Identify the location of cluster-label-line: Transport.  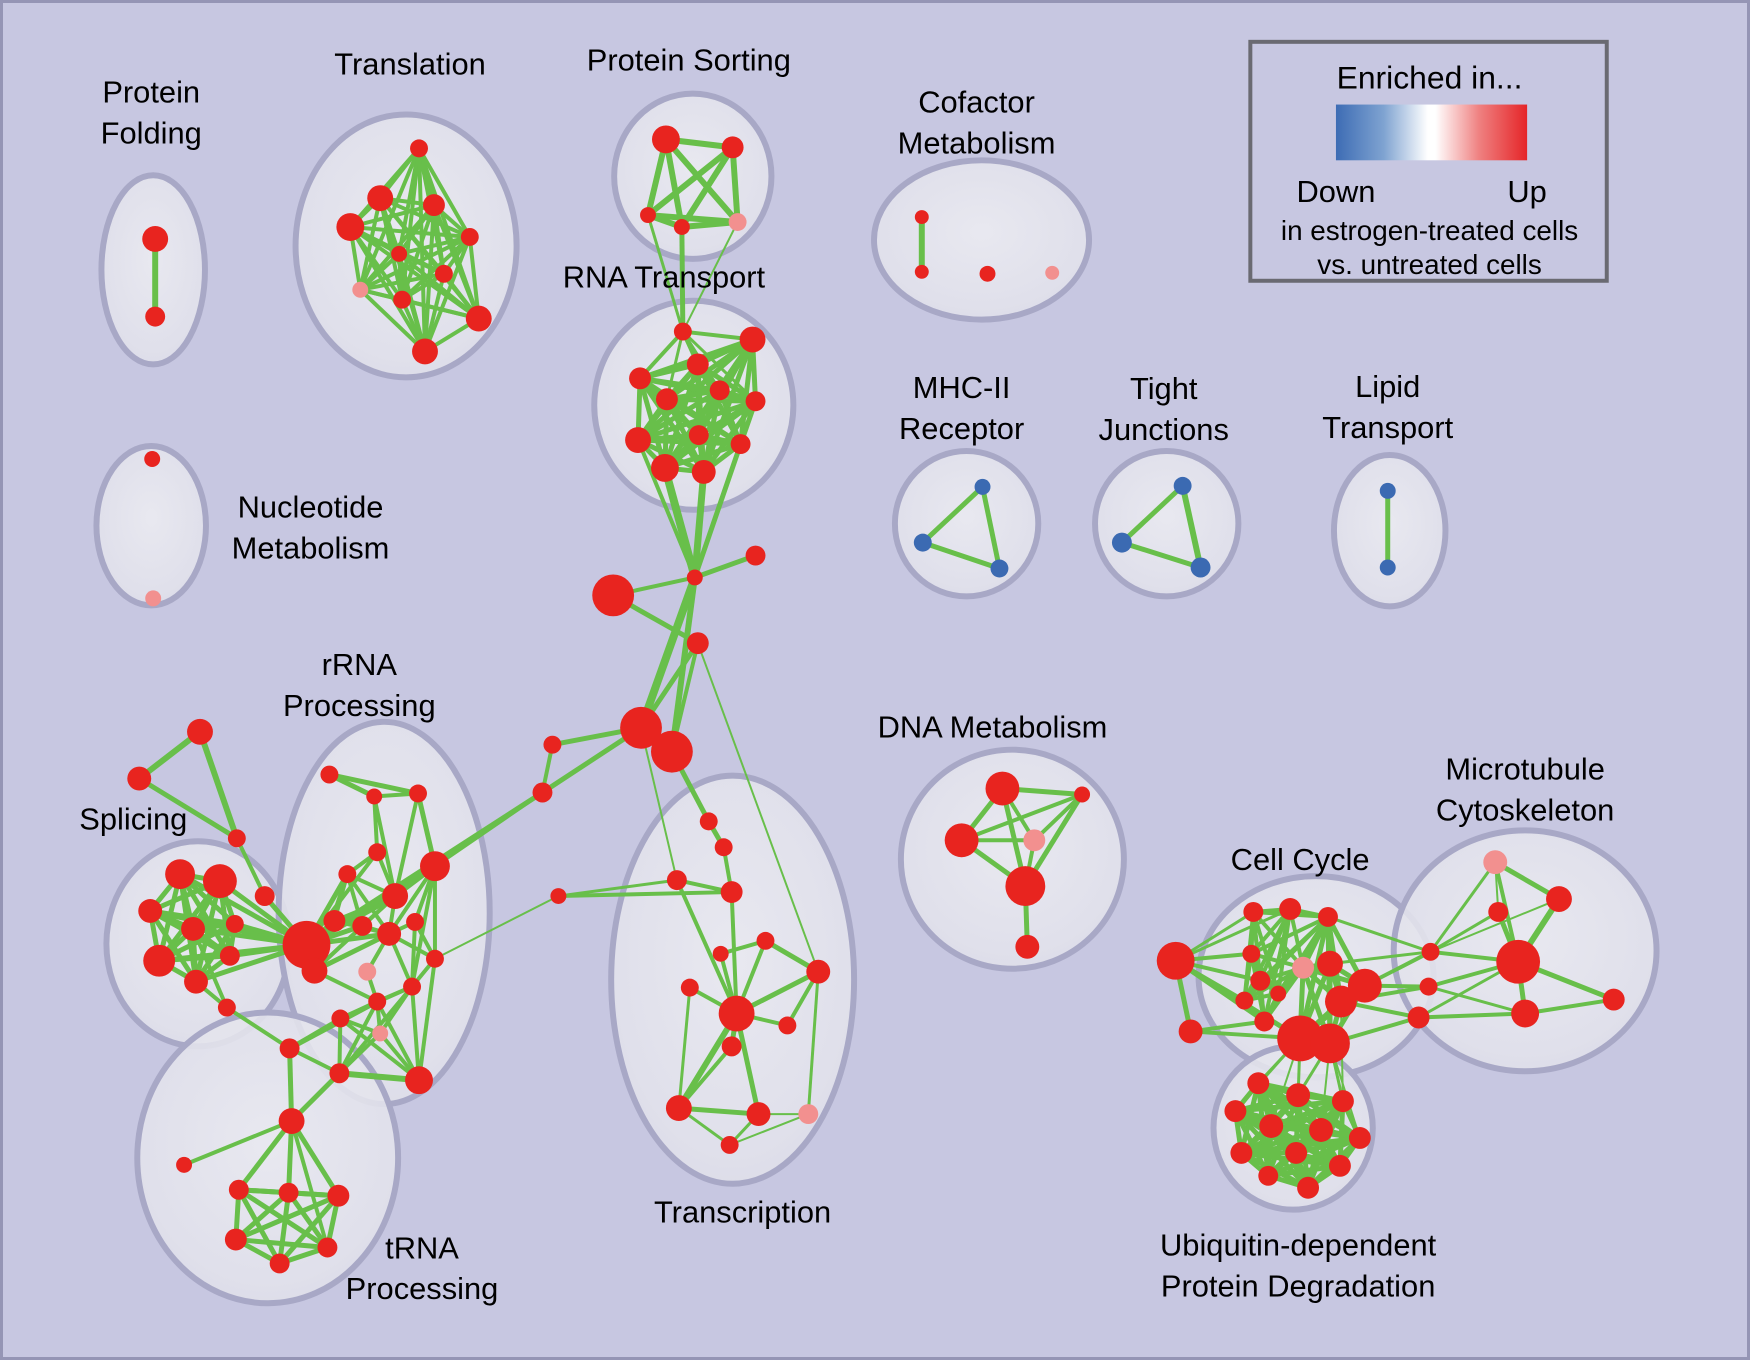
(1387, 427).